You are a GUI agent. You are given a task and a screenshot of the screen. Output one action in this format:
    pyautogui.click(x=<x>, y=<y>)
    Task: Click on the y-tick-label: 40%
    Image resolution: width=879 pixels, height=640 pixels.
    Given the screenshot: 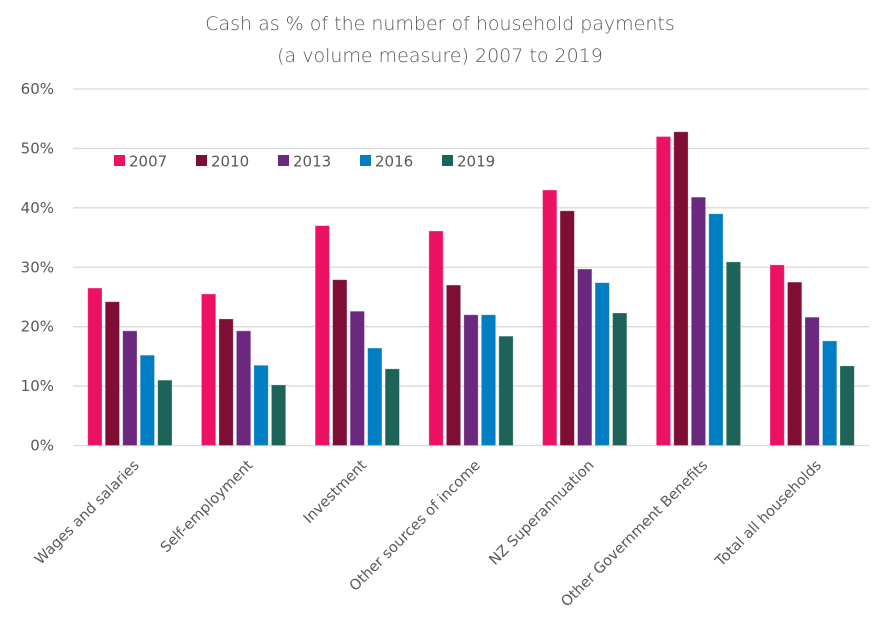 What is the action you would take?
    pyautogui.click(x=37, y=208)
    